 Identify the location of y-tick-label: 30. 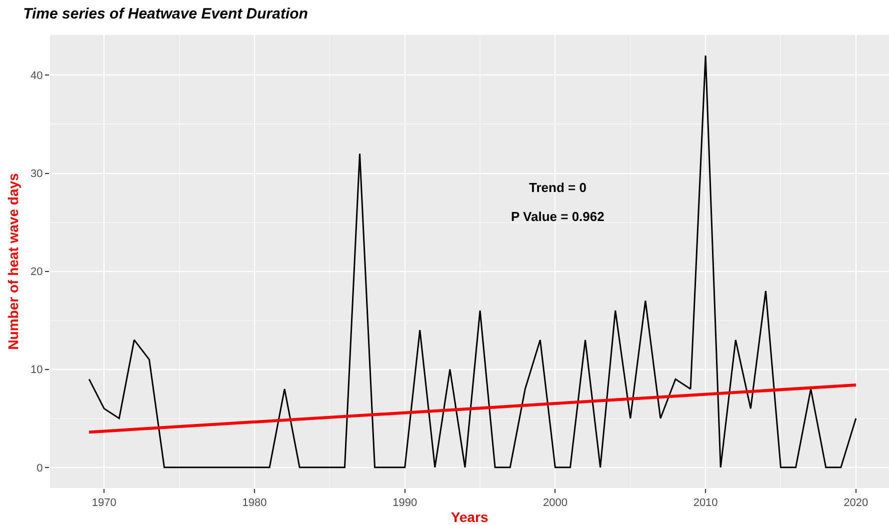
(36, 174).